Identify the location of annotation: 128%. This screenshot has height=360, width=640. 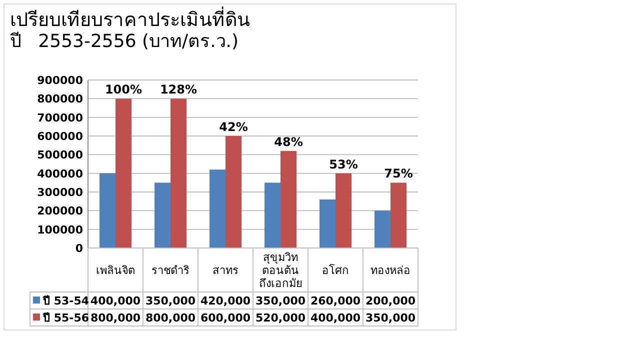
(179, 89).